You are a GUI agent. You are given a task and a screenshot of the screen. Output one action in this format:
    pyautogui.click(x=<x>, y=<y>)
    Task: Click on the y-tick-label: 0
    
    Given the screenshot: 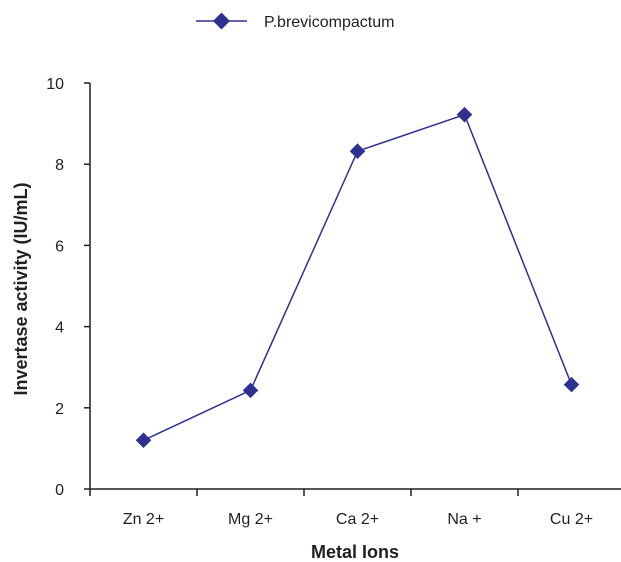 What is the action you would take?
    pyautogui.click(x=59, y=490)
    